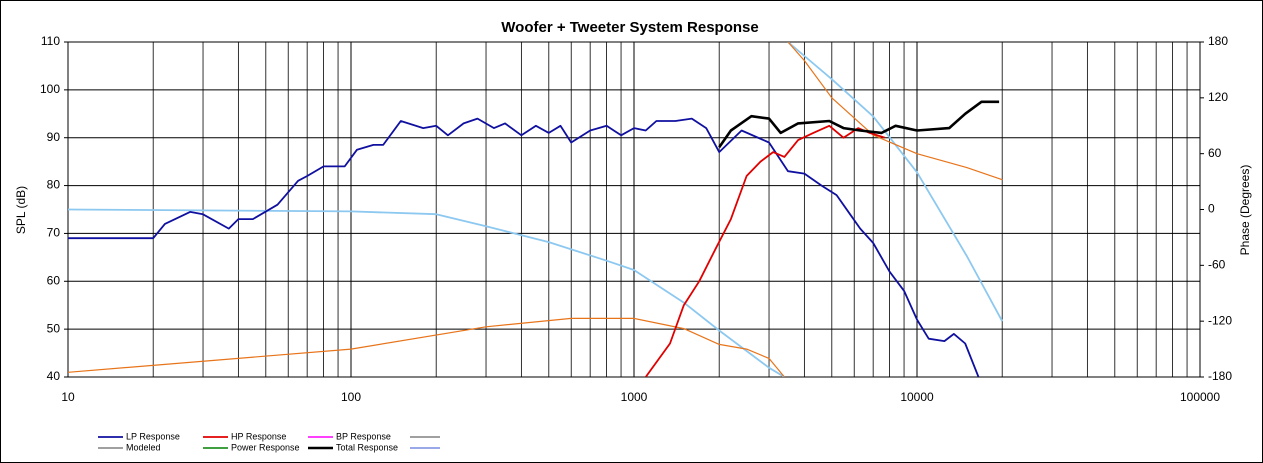 Image resolution: width=1263 pixels, height=463 pixels. What do you see at coordinates (68, 397) in the screenshot?
I see `x-tick-label: 10` at bounding box center [68, 397].